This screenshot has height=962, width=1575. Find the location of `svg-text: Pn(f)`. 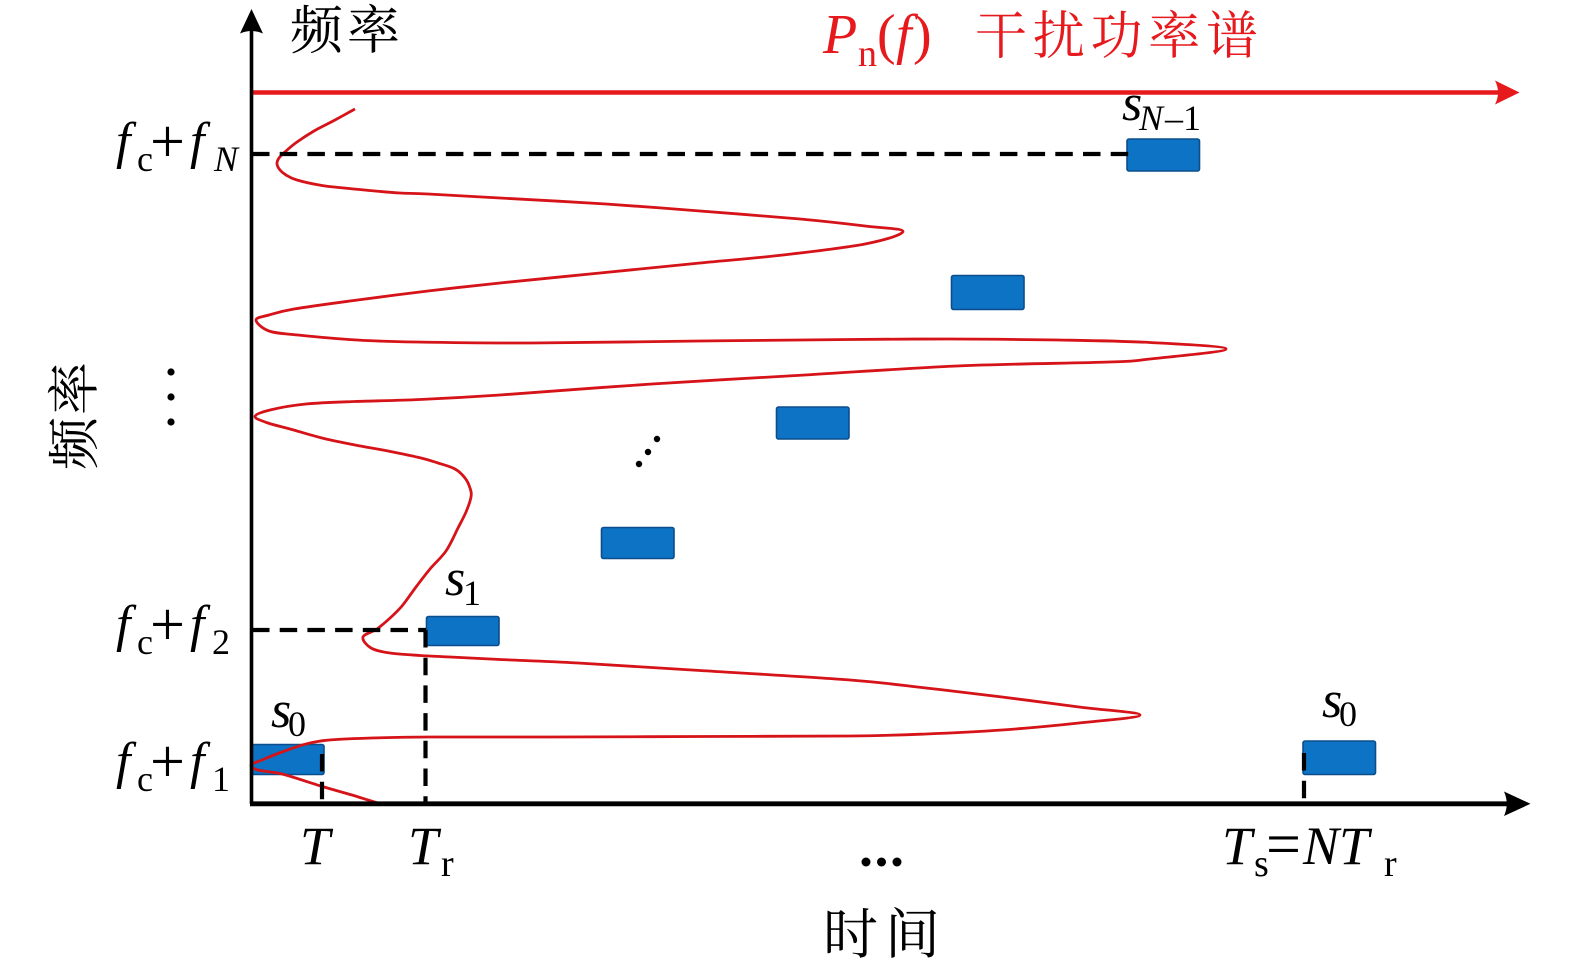

svg-text: Pn(f) is located at coordinates (877, 39).